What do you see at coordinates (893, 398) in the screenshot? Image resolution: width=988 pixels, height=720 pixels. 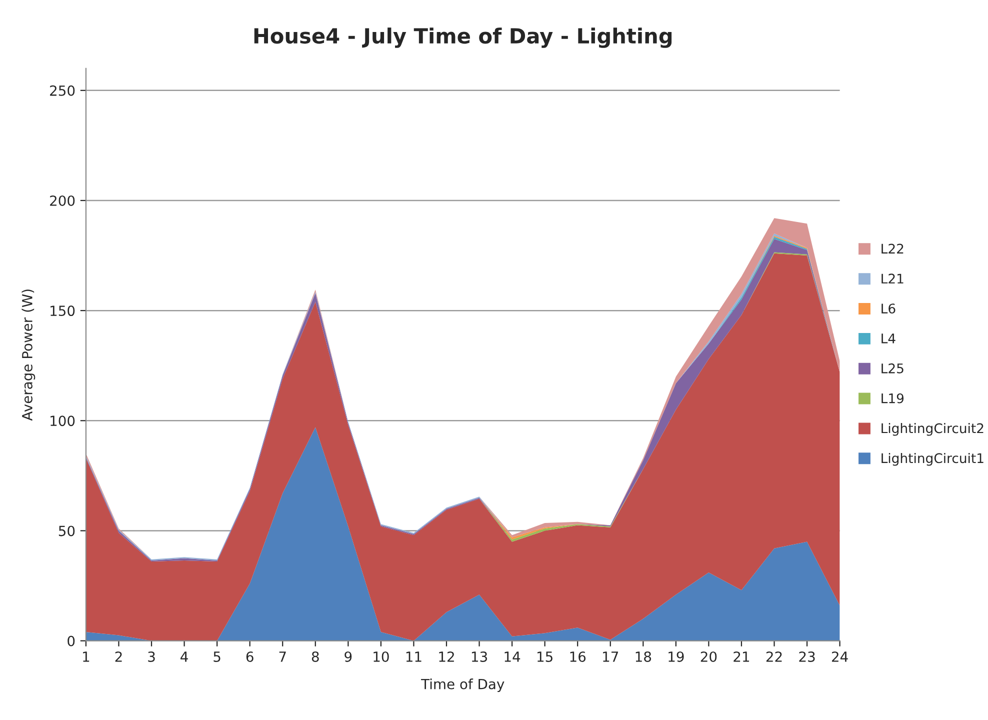 I see `legend-label: L19` at bounding box center [893, 398].